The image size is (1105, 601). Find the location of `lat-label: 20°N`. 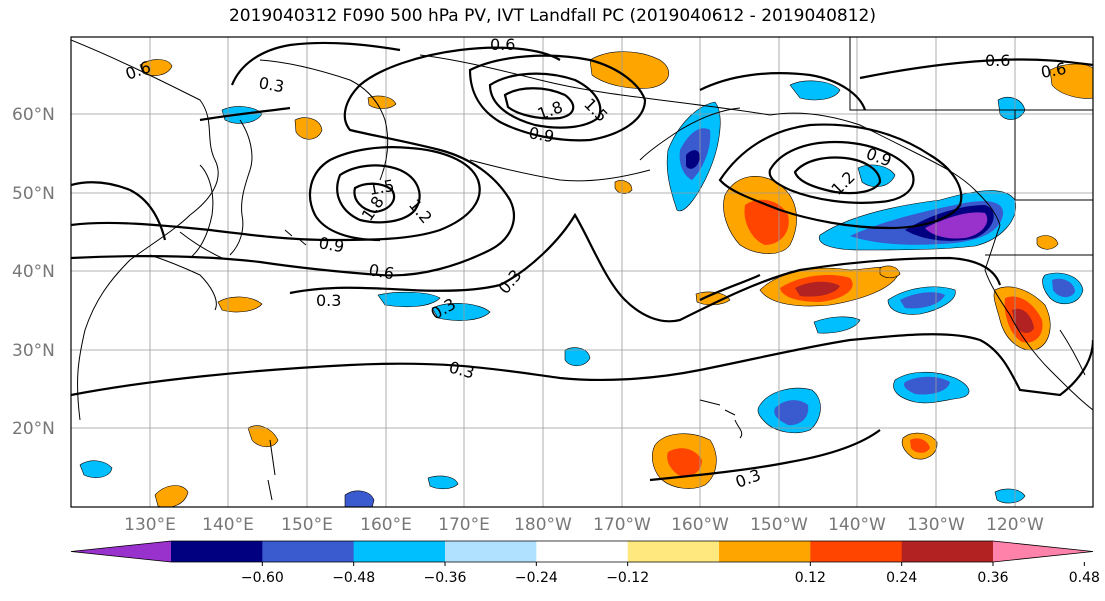

lat-label: 20°N is located at coordinates (33, 429).